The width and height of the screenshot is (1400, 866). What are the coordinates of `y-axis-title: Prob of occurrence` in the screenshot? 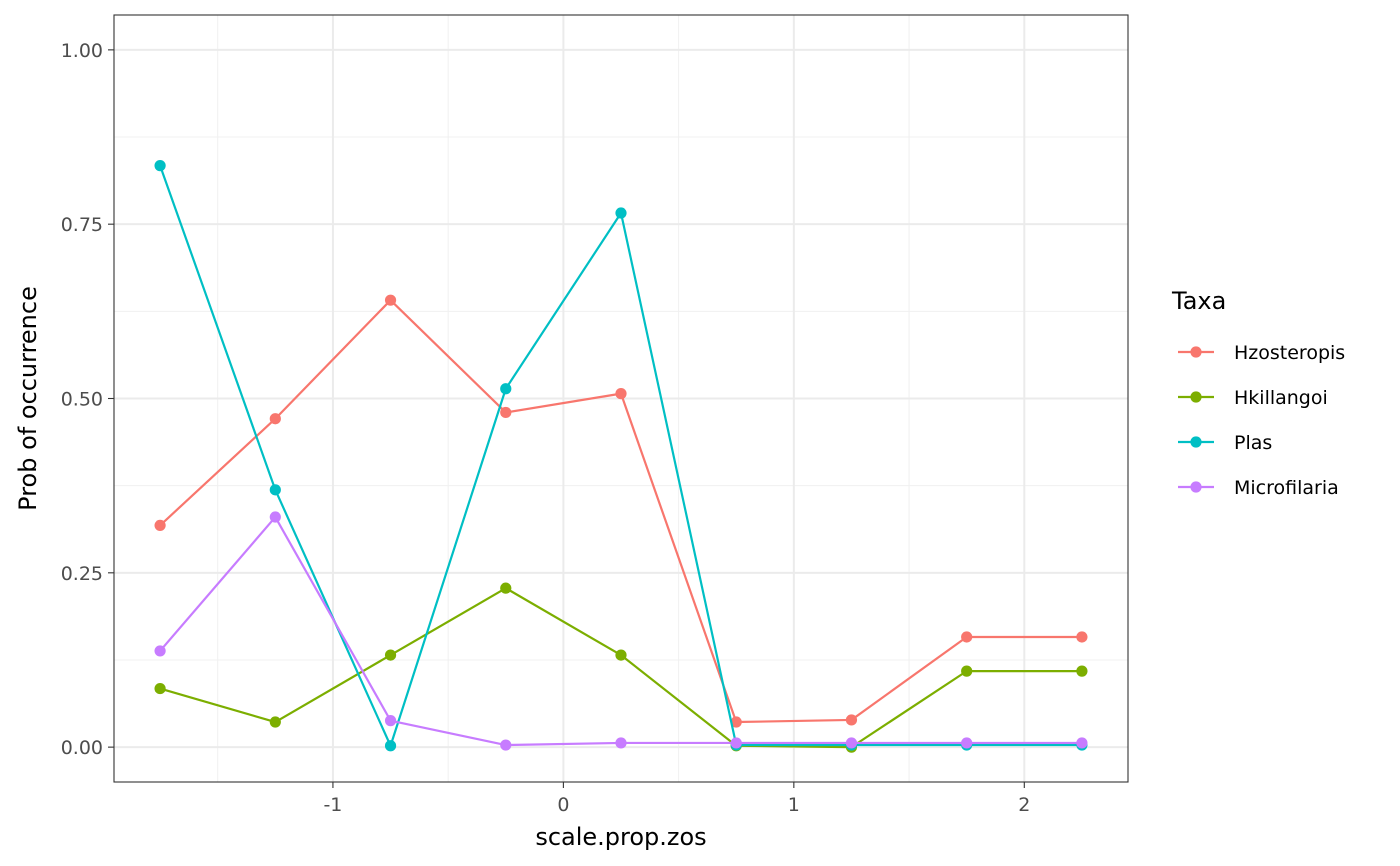 It's located at (28, 398).